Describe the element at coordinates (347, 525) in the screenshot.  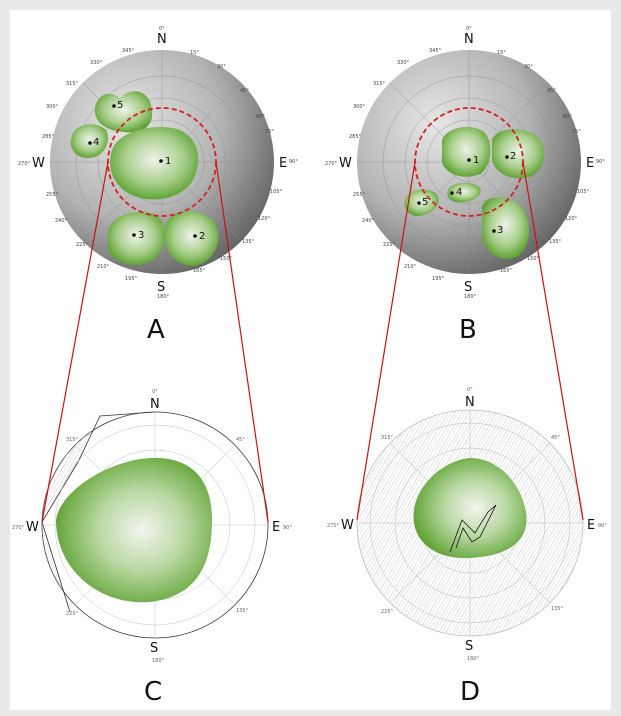
I see `west-label-d: W` at that location.